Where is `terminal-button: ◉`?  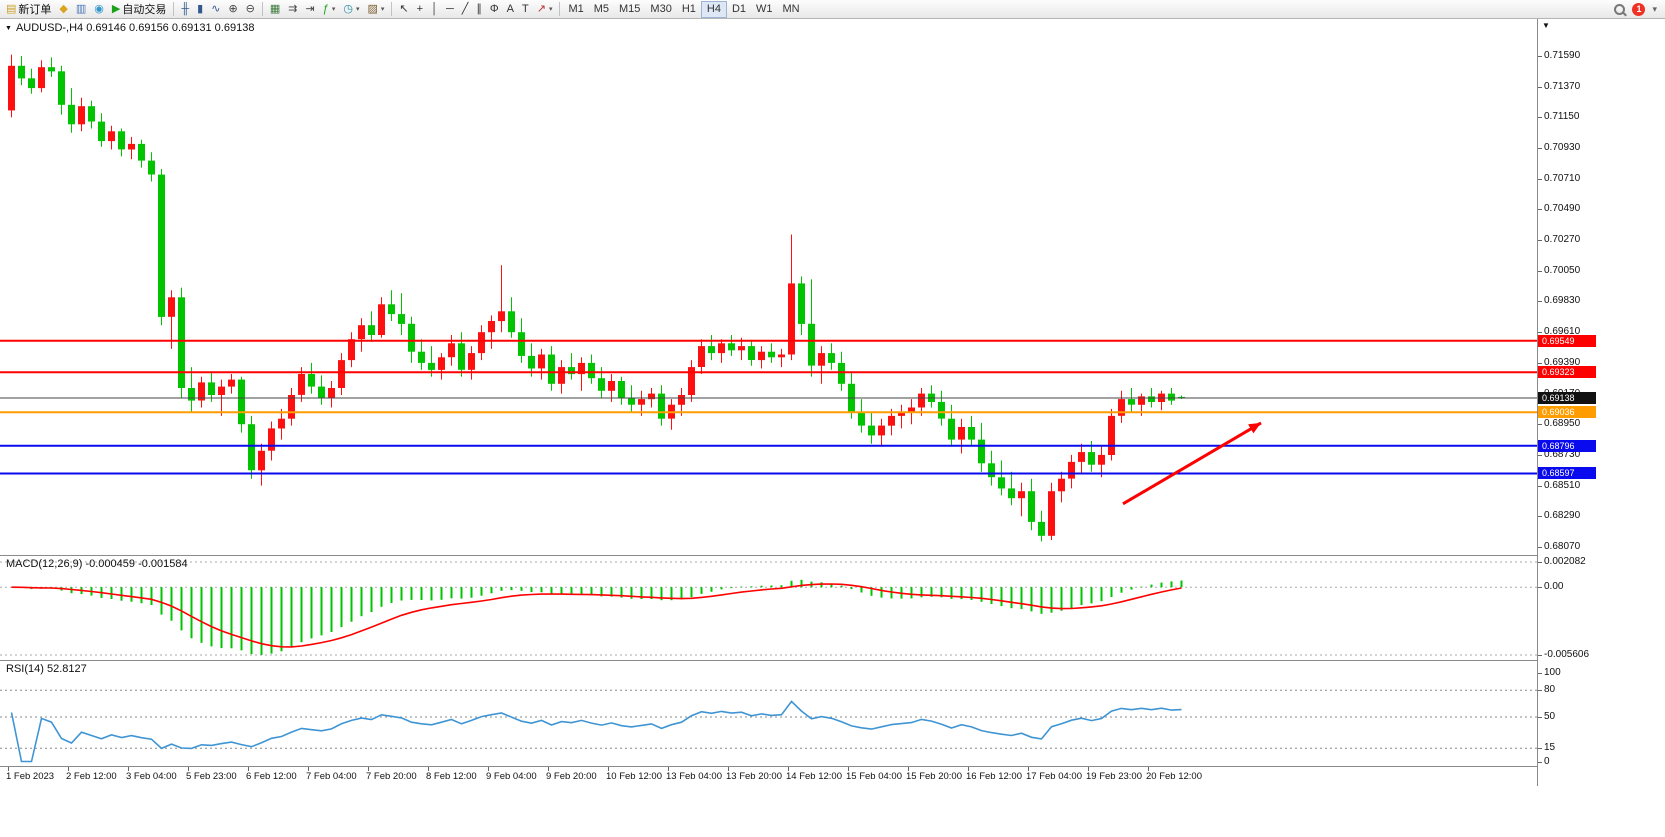 terminal-button: ◉ is located at coordinates (99, 9).